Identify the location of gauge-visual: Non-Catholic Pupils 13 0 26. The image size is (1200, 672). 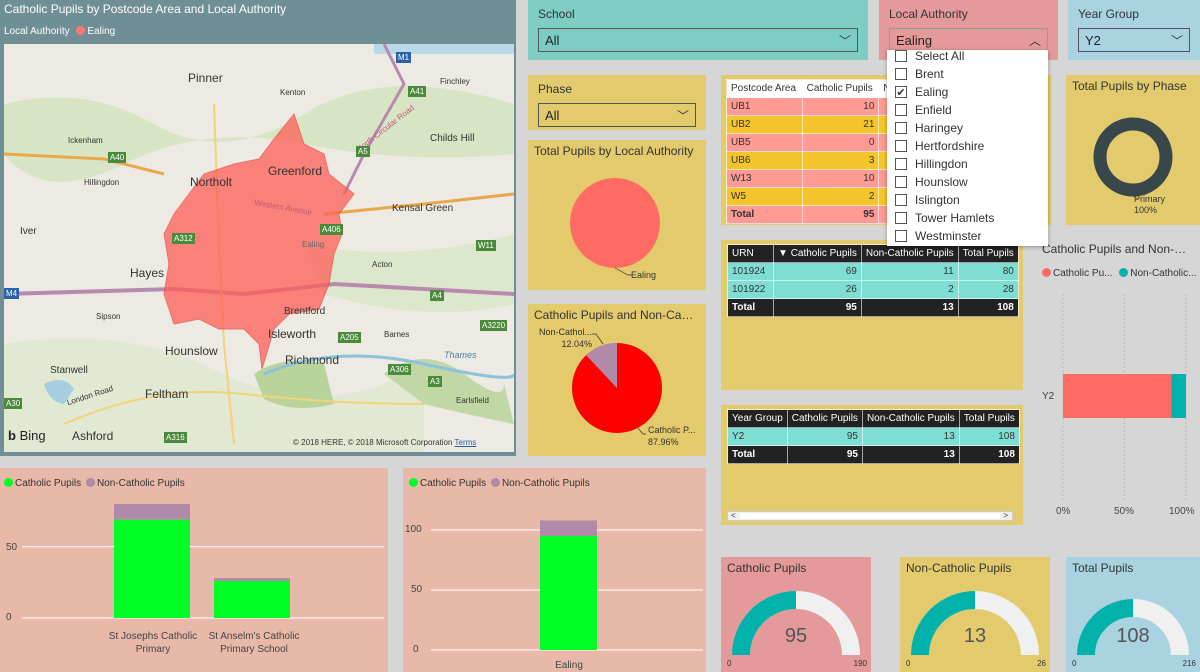
(975, 614).